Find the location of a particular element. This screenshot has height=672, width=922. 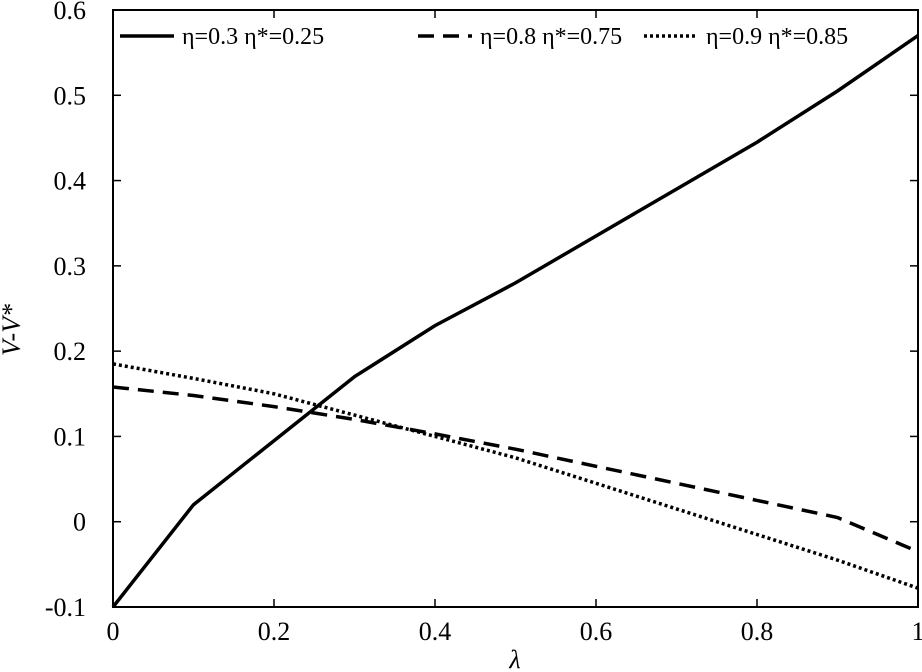

x-tick-label: 0.4 is located at coordinates (435, 631).